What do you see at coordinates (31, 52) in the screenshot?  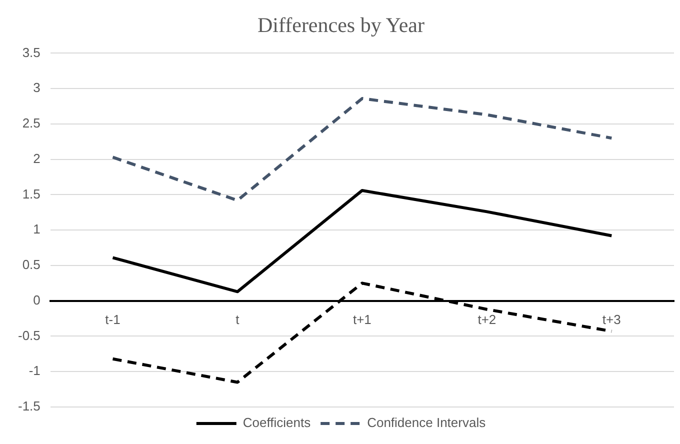 I see `y-tick-label: 3.5` at bounding box center [31, 52].